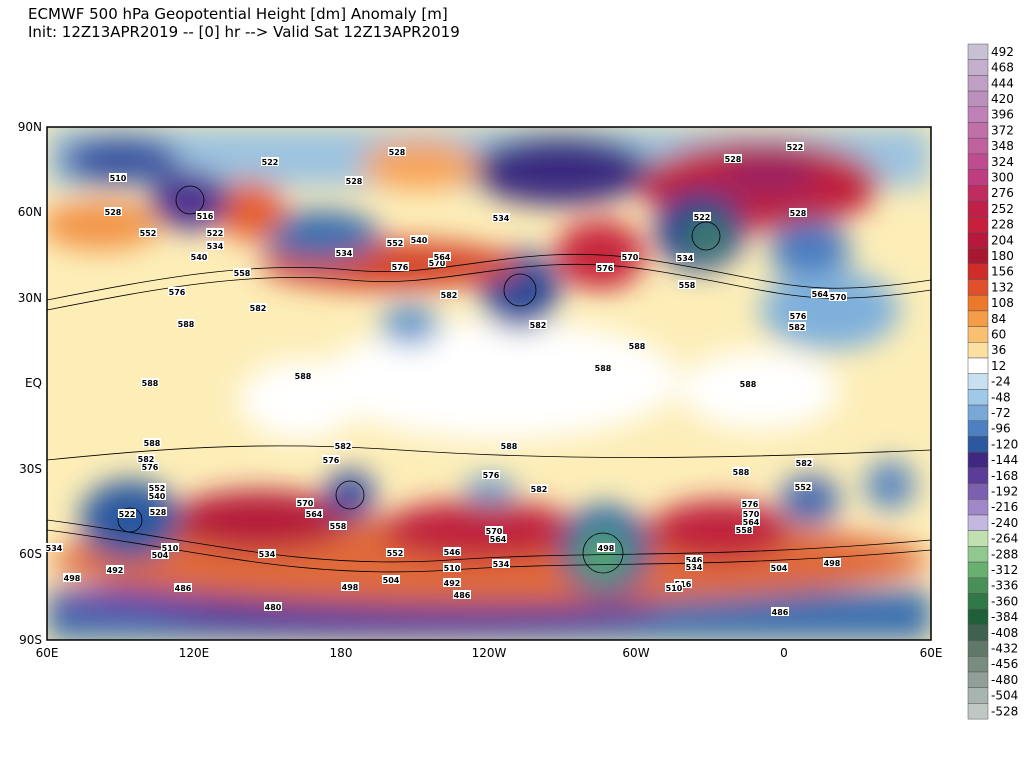 The height and width of the screenshot is (768, 1024). I want to click on colorbar-label: 84, so click(998, 319).